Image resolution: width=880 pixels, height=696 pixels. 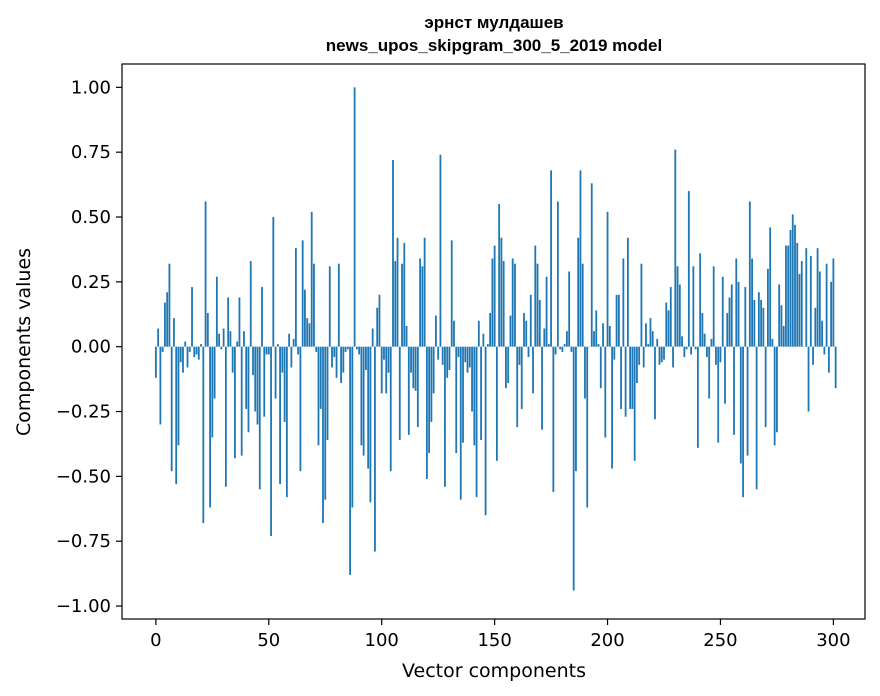 I want to click on y-tick-label: 0.25, so click(x=91, y=282).